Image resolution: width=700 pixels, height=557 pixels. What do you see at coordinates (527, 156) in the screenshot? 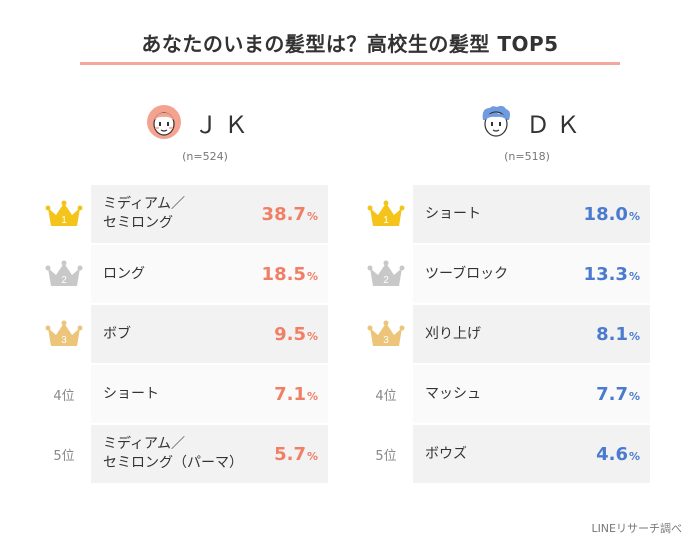
I see `sample-count-dk: (n=518)` at bounding box center [527, 156].